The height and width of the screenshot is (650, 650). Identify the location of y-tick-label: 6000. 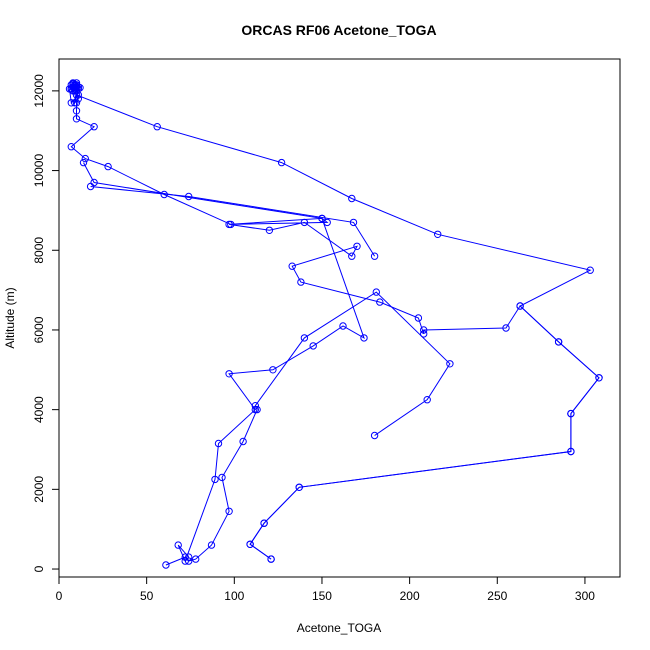
(39, 329).